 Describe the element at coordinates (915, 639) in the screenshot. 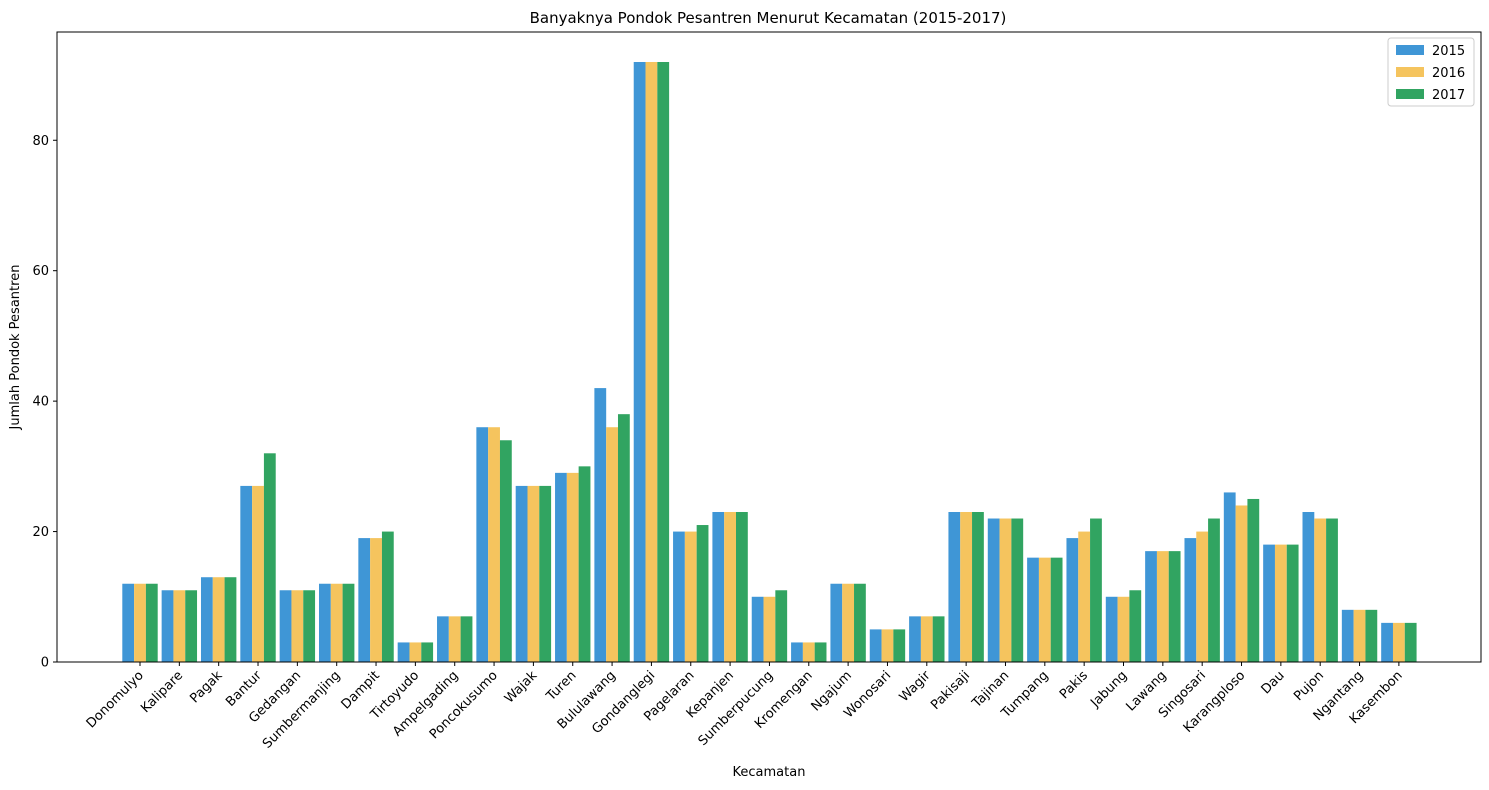

I see `bar-2015-wagir` at that location.